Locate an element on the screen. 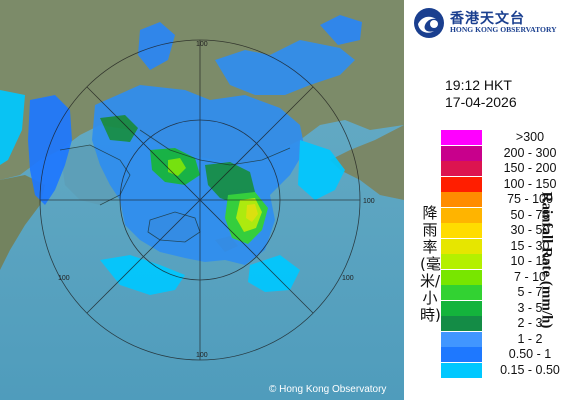 The height and width of the screenshot is (400, 577). legend-label: 10 - 15 is located at coordinates (530, 261).